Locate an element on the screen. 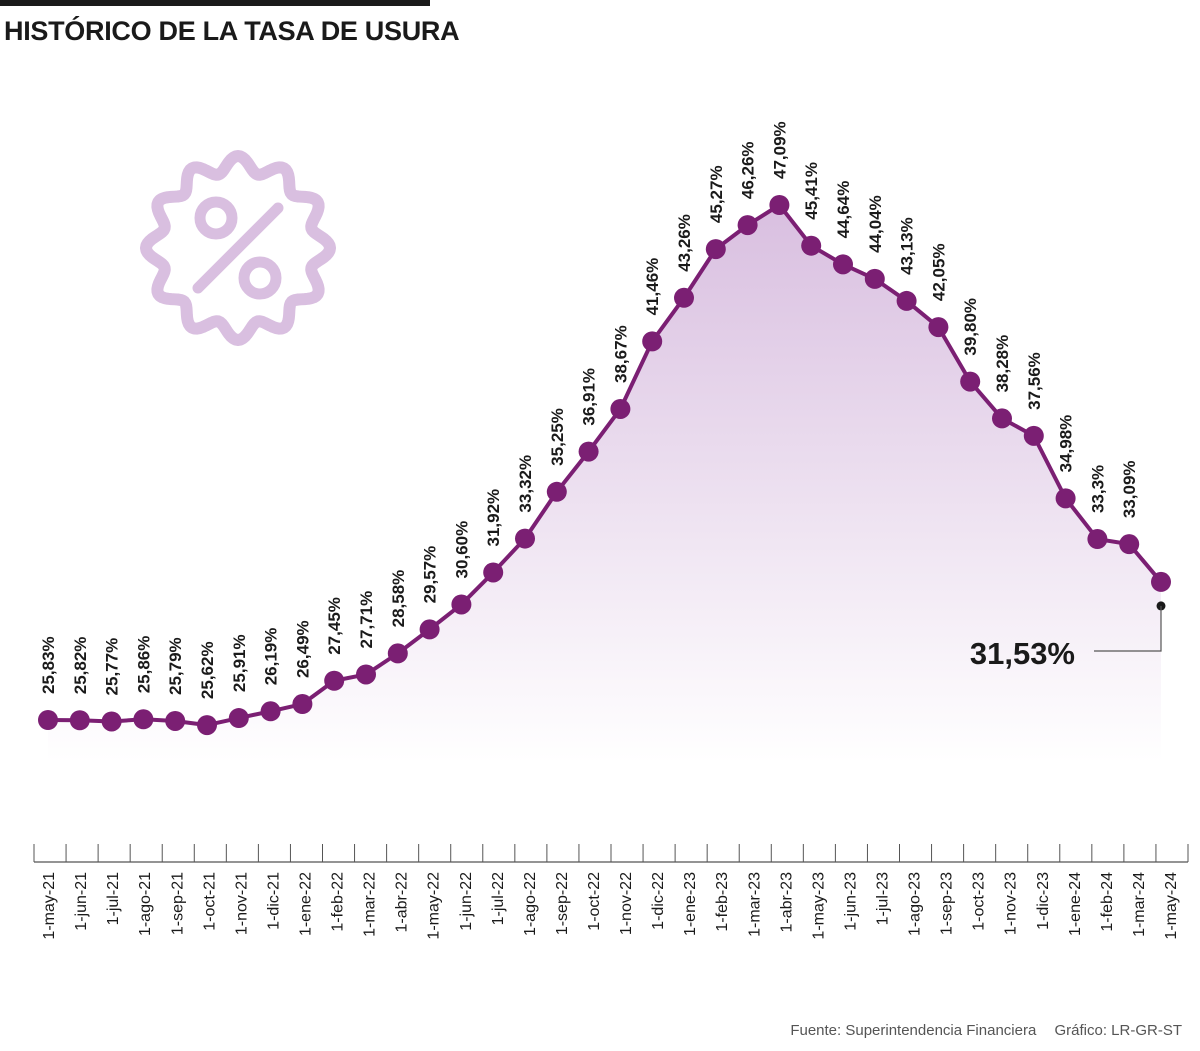  x-tick-label: 1-mar-24 is located at coordinates (1139, 904).